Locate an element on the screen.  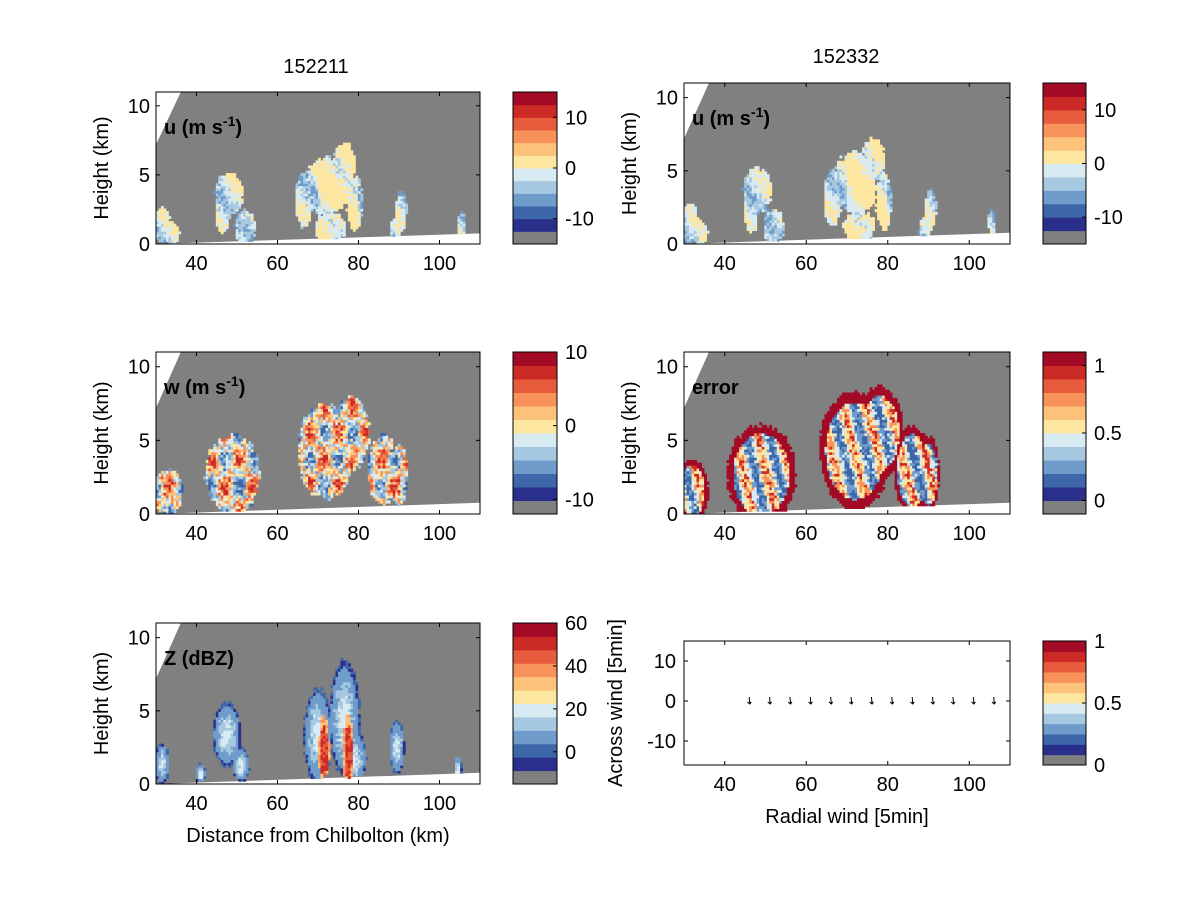
x-tick-label: 60 is located at coordinates (277, 264).